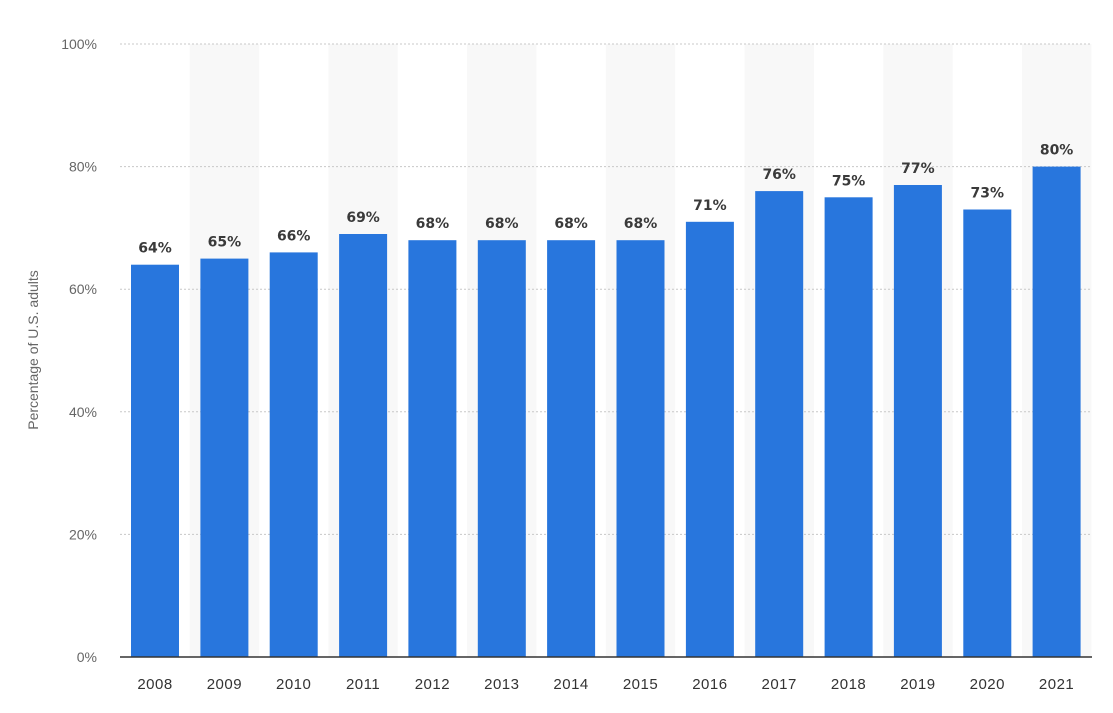 Image resolution: width=1113 pixels, height=713 pixels. Describe the element at coordinates (709, 684) in the screenshot. I see `x-tick-label: 2016` at that location.